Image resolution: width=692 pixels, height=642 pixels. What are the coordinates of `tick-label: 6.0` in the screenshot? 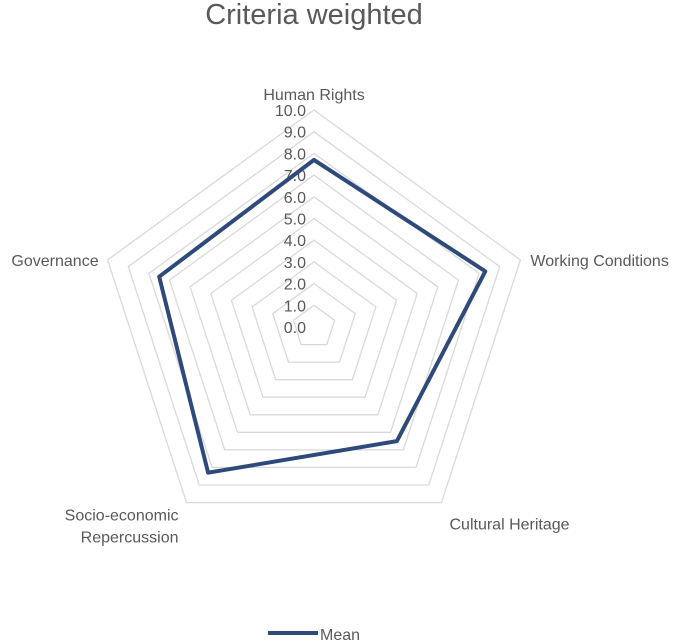 It's located at (295, 198).